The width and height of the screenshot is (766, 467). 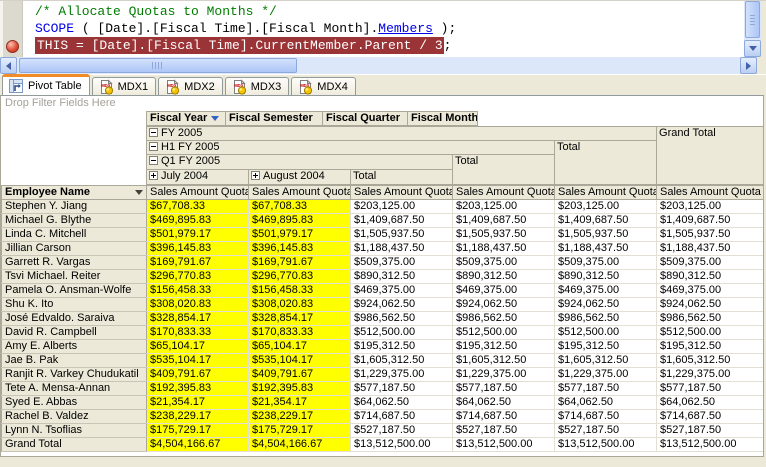 I want to click on row-field-header: Employee Name, so click(x=74, y=192).